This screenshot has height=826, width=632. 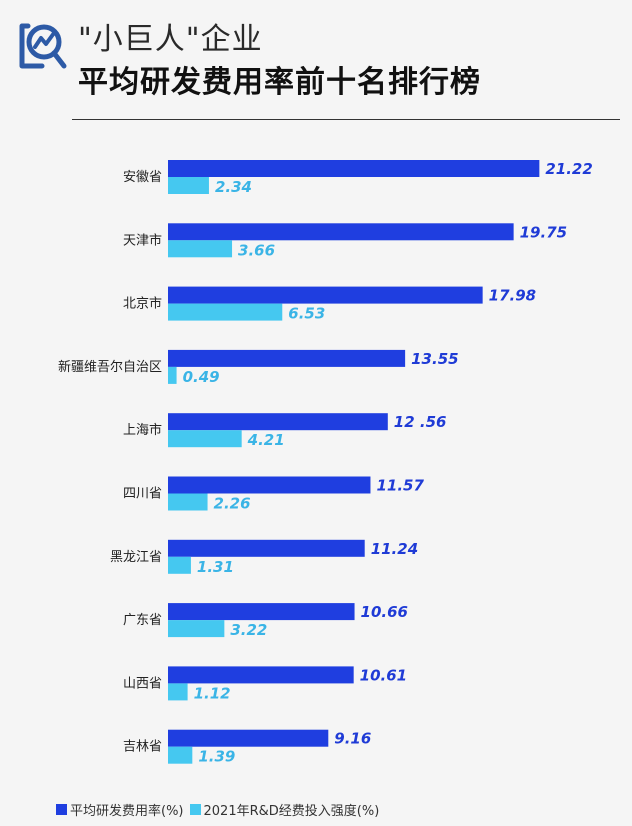 I want to click on data-label-primary: 12 .56, so click(x=420, y=422).